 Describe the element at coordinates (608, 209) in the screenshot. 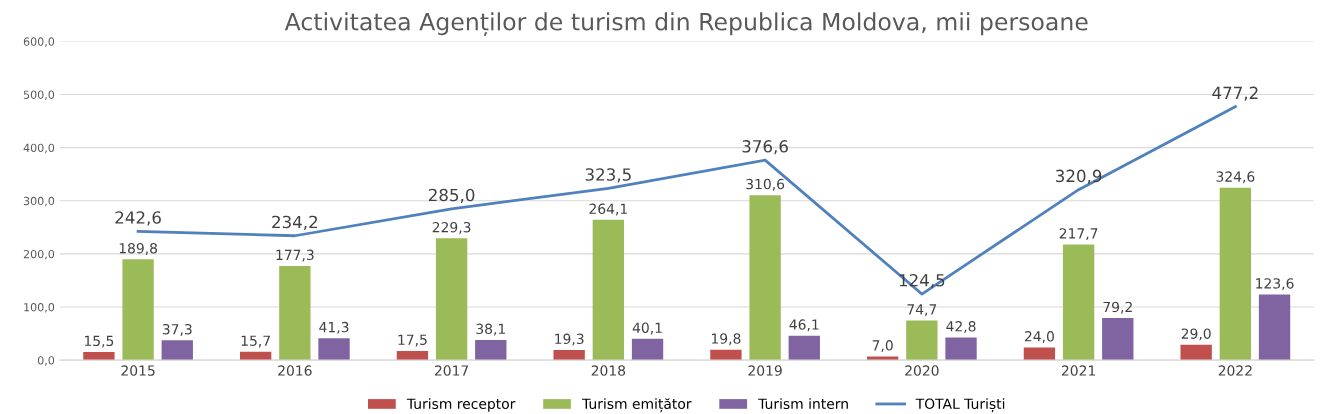

I see `data-label: 264,1` at that location.